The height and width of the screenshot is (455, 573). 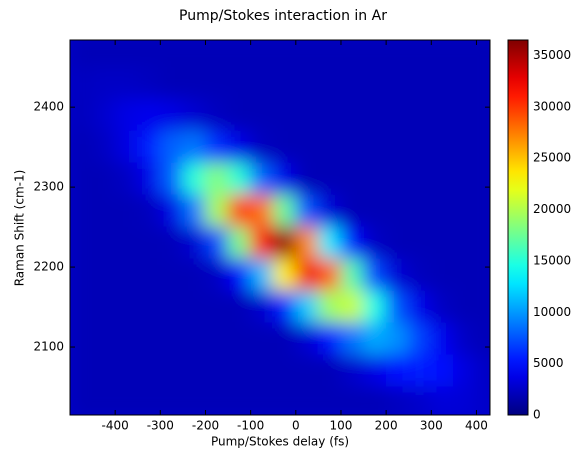 I want to click on x-tick-label: 400, so click(x=476, y=426).